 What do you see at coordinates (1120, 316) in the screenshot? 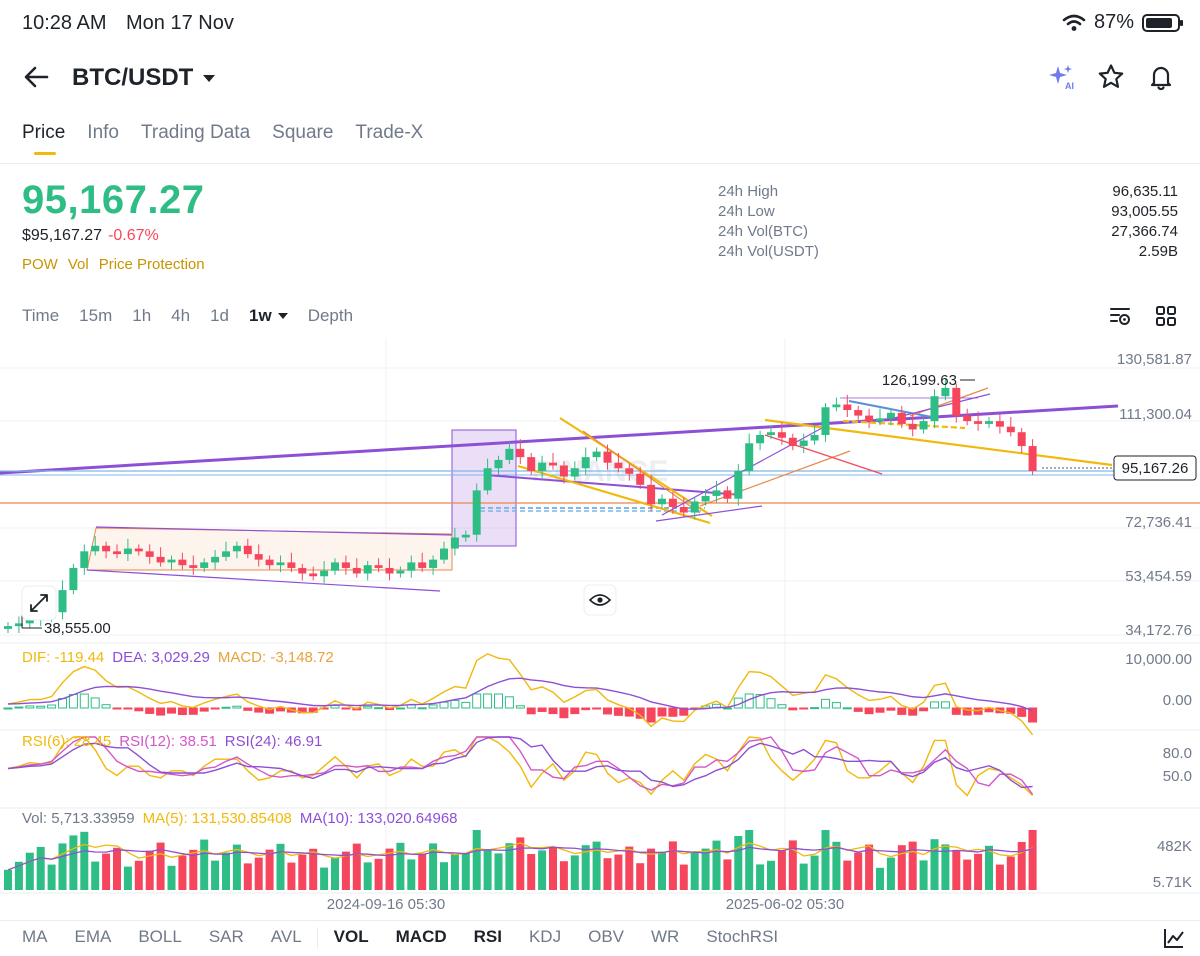
I see `chart-settings-icon` at bounding box center [1120, 316].